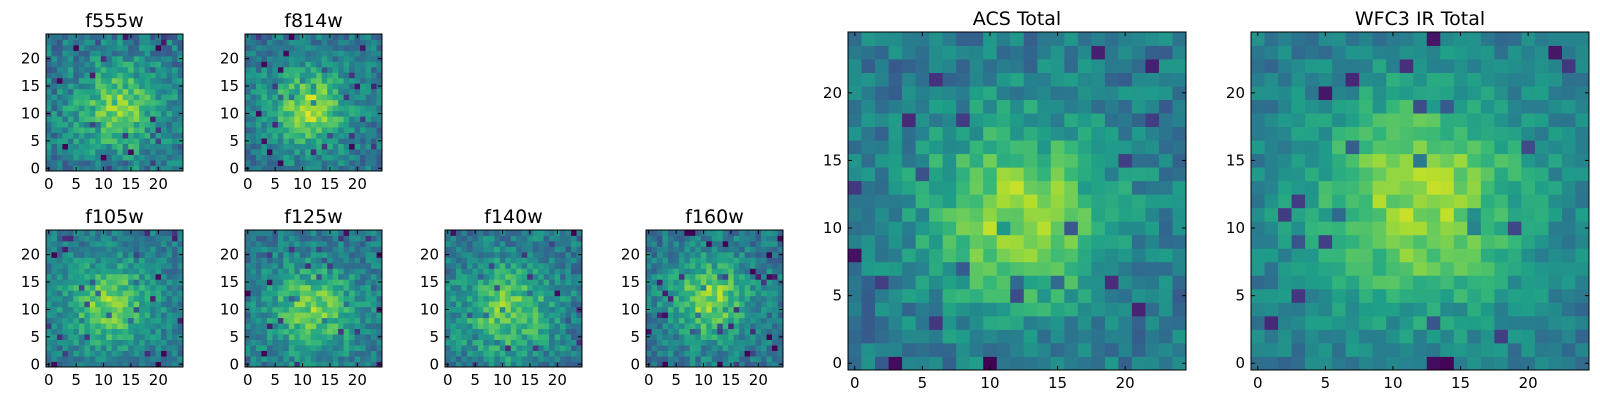  Describe the element at coordinates (114, 21) in the screenshot. I see `panel-title: f555w` at that location.